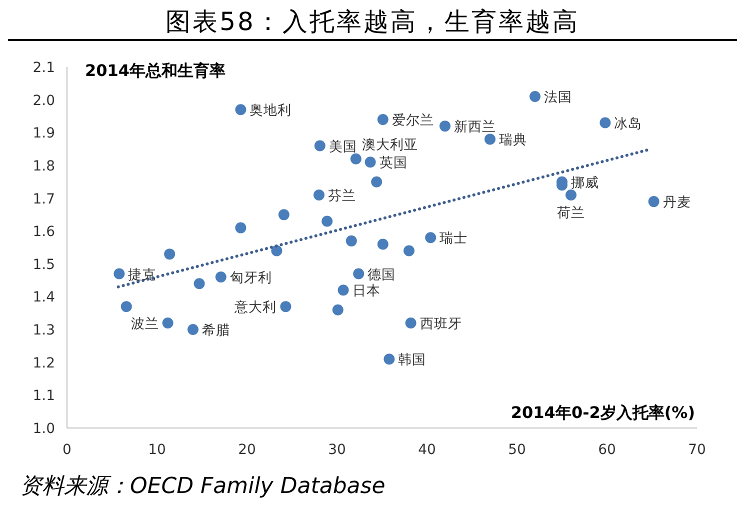 The image size is (745, 507). I want to click on annotation: 美国, so click(342, 146).